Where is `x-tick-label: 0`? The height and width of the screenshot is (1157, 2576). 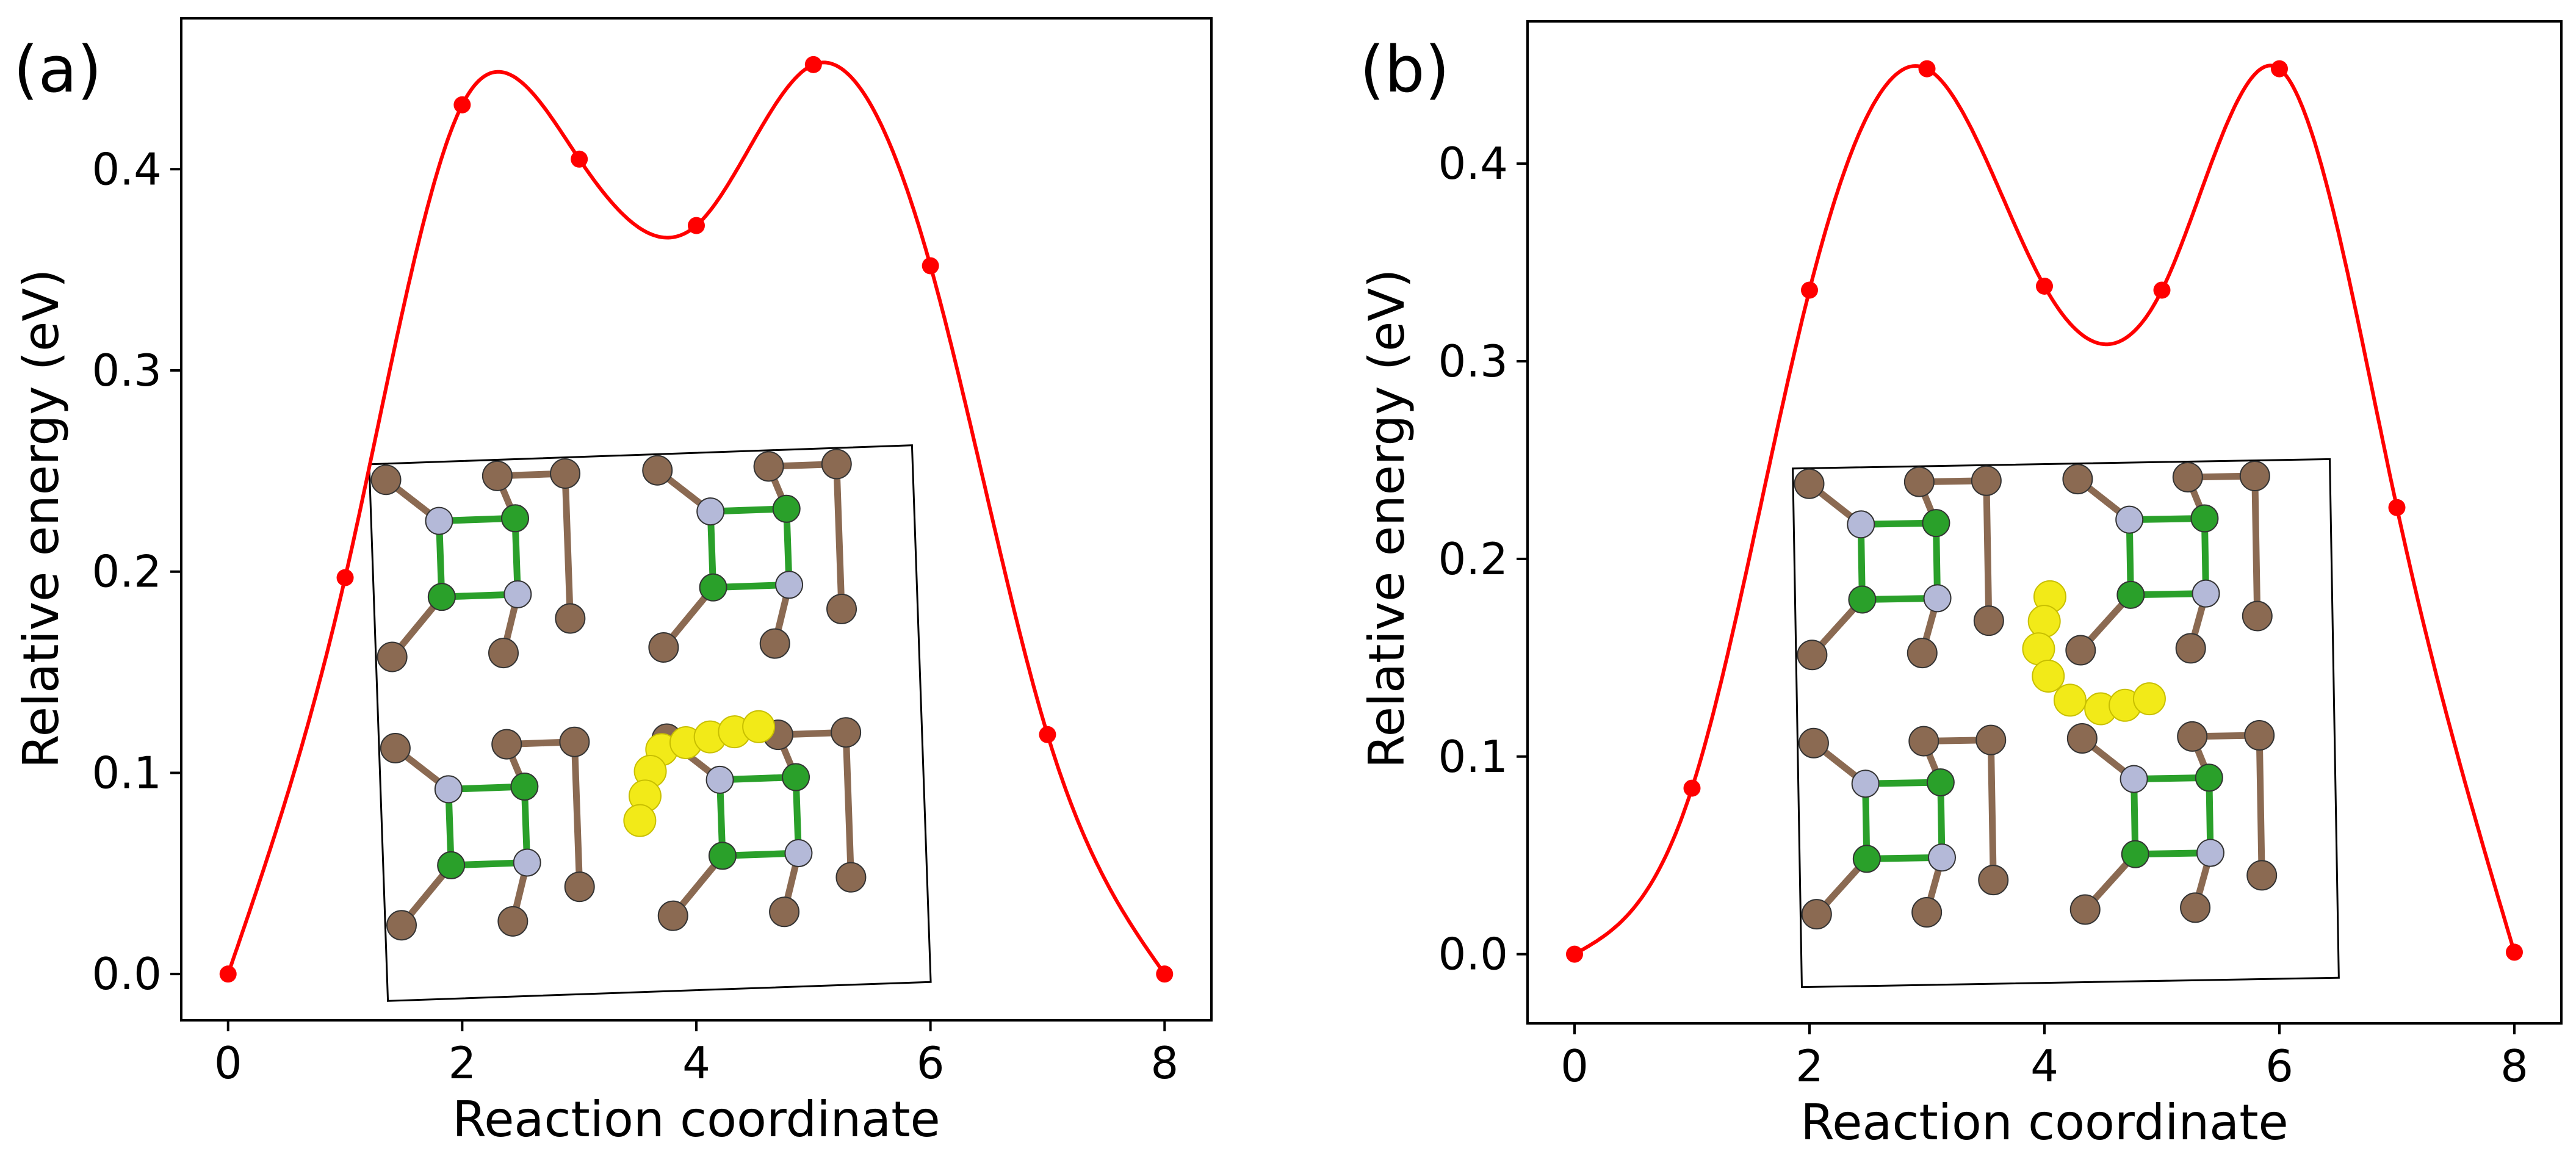
x-tick-label: 0 is located at coordinates (228, 1063).